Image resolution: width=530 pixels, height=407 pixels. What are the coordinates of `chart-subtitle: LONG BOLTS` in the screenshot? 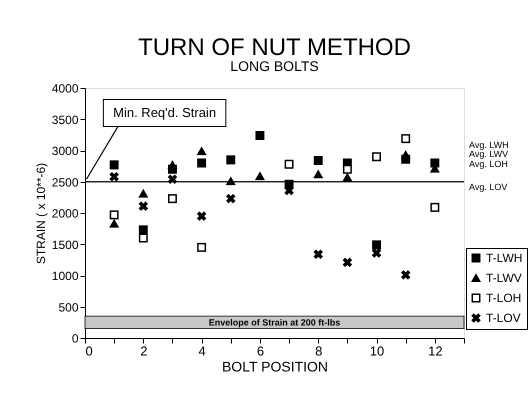 It's located at (274, 66).